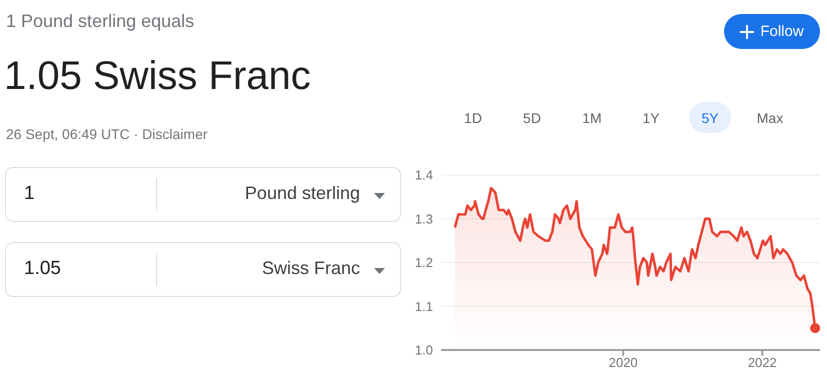  I want to click on y-tick-label: 1.4, so click(423, 175).